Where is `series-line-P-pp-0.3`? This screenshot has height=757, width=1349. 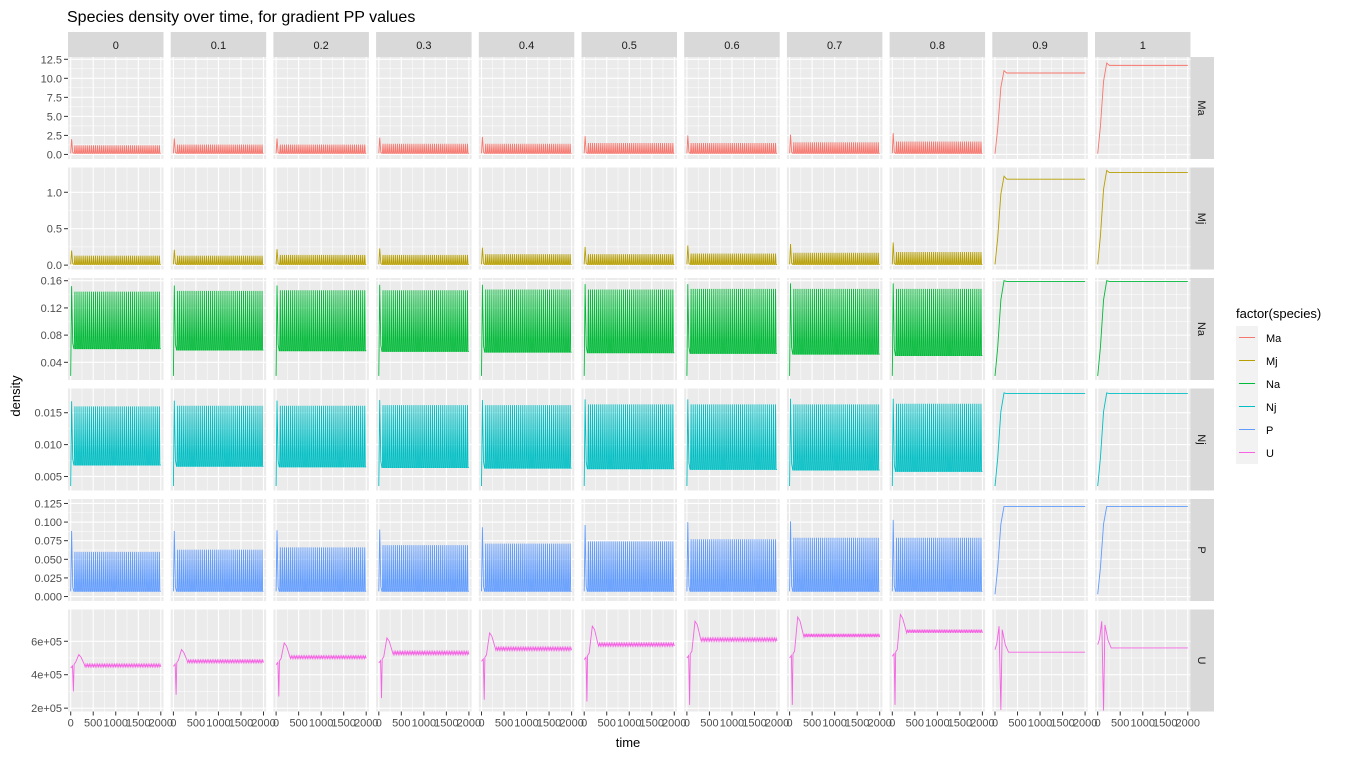 series-line-P-pp-0.3 is located at coordinates (423, 560).